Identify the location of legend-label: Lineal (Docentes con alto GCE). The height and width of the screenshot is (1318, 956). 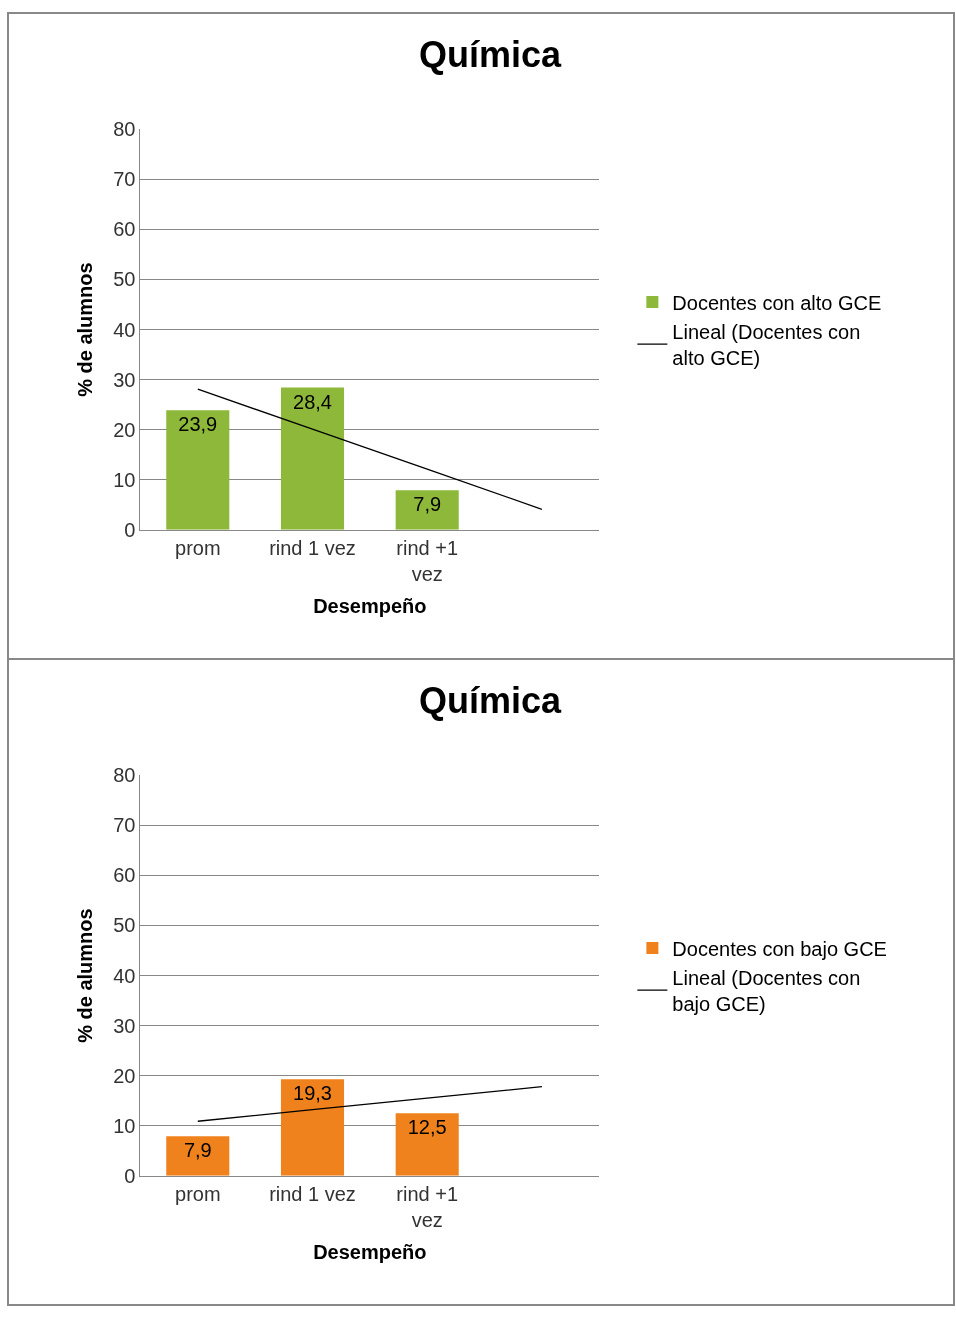
(766, 344).